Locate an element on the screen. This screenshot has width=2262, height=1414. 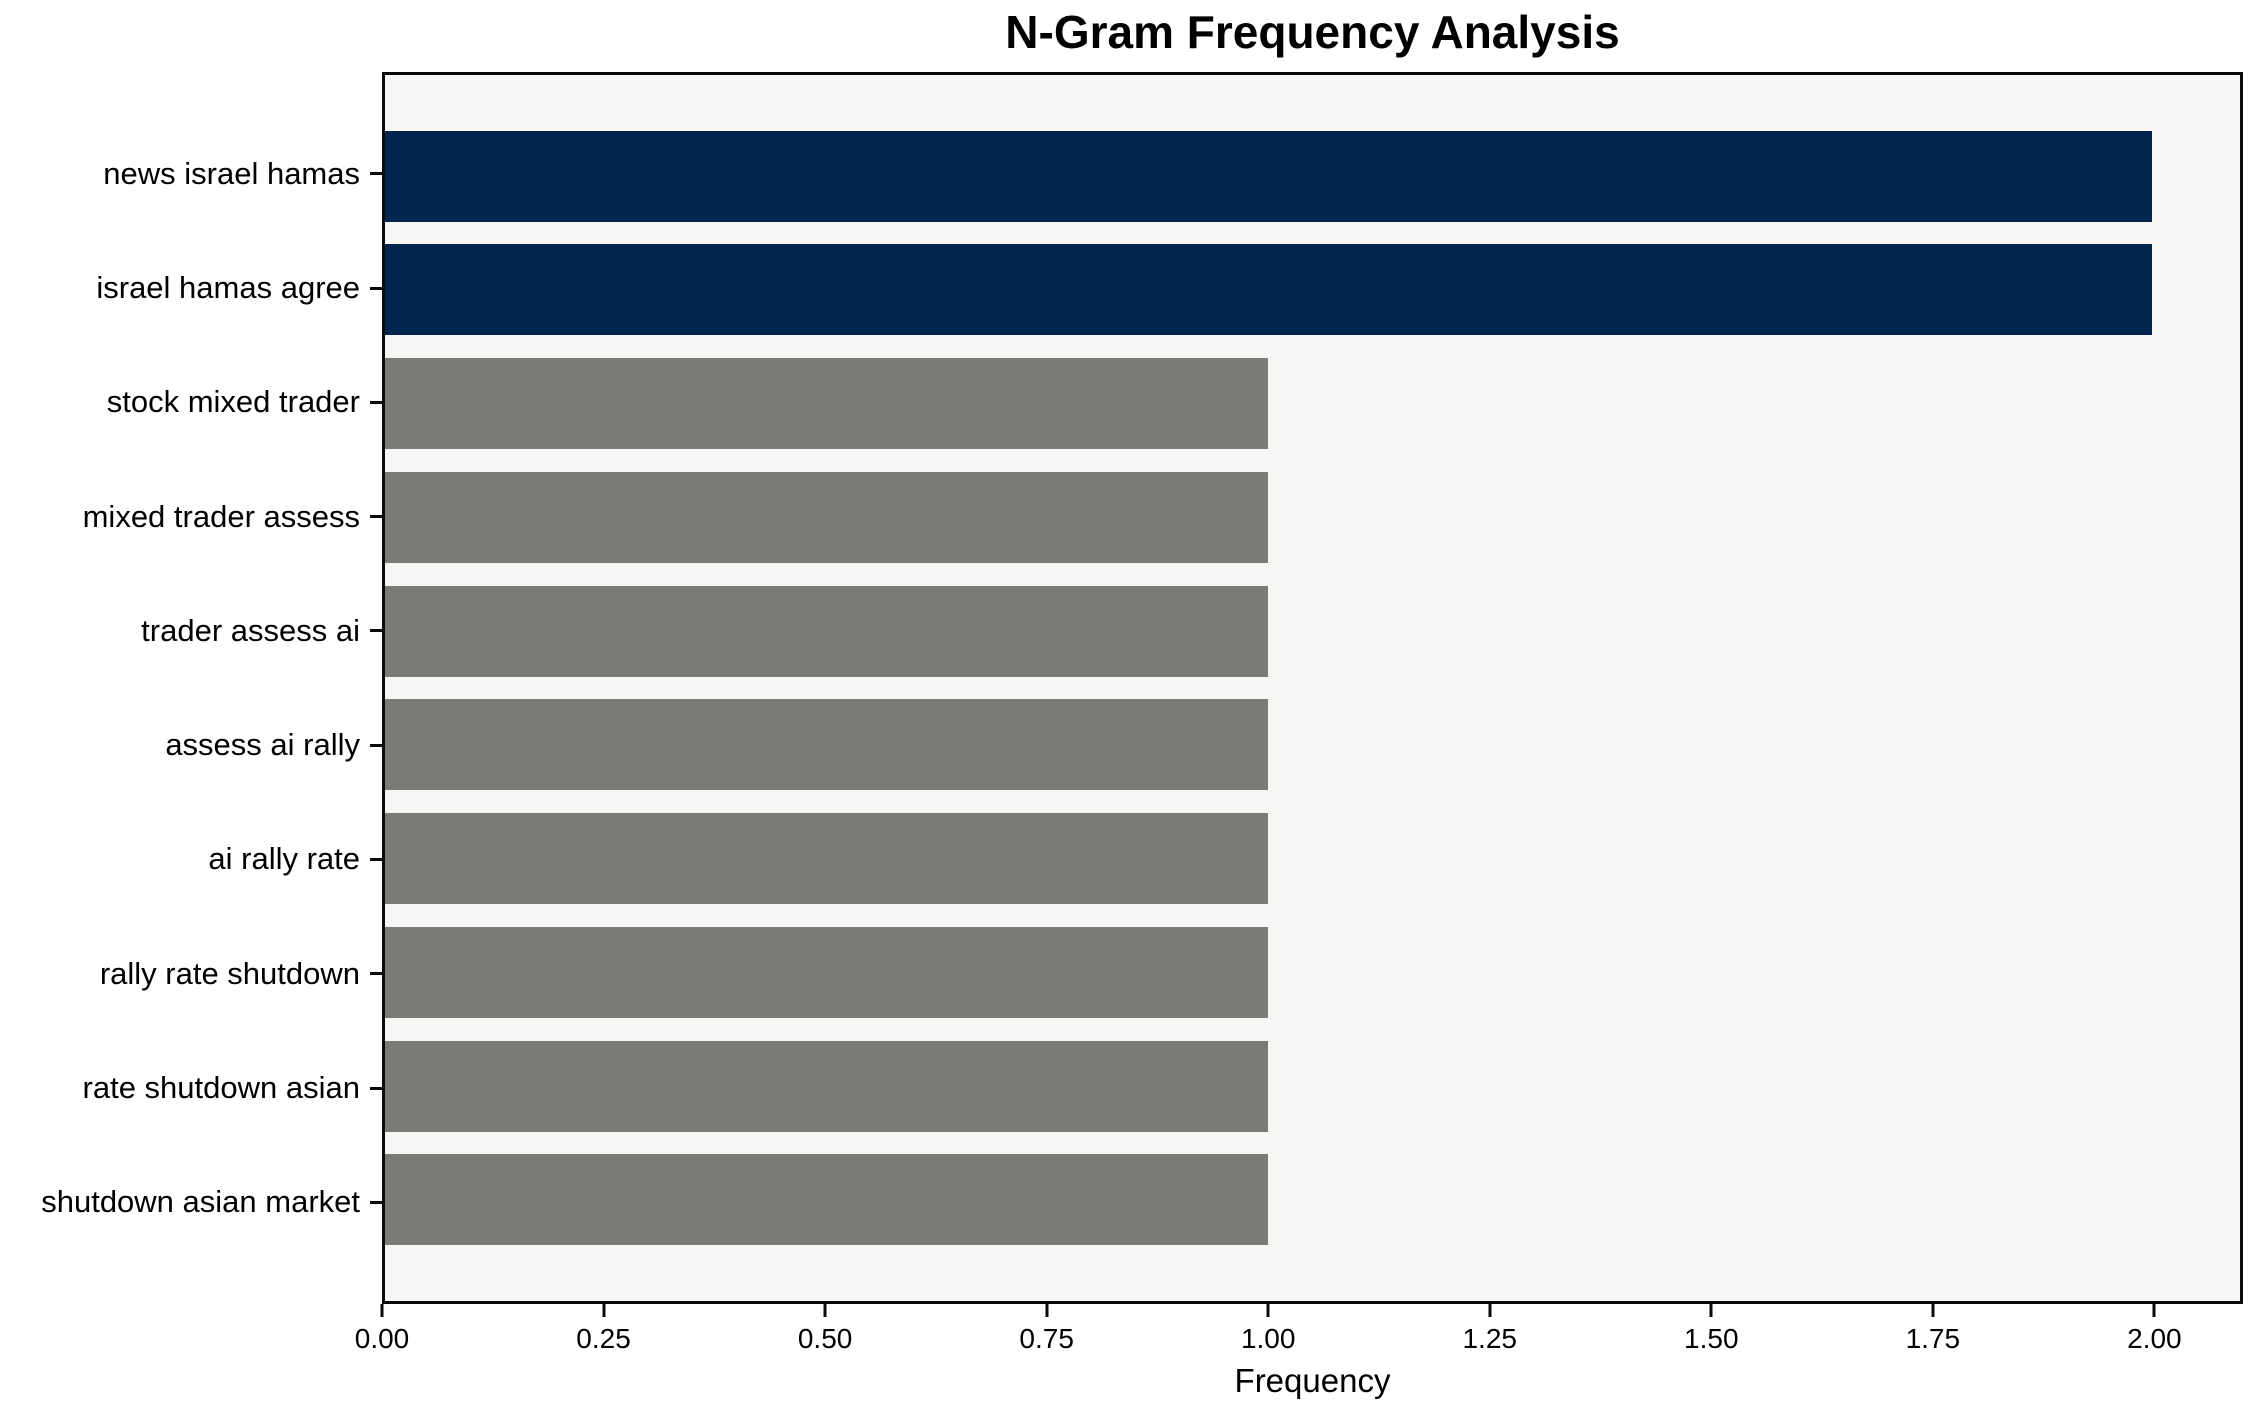
x-tick-label: 0.75 is located at coordinates (1046, 1338).